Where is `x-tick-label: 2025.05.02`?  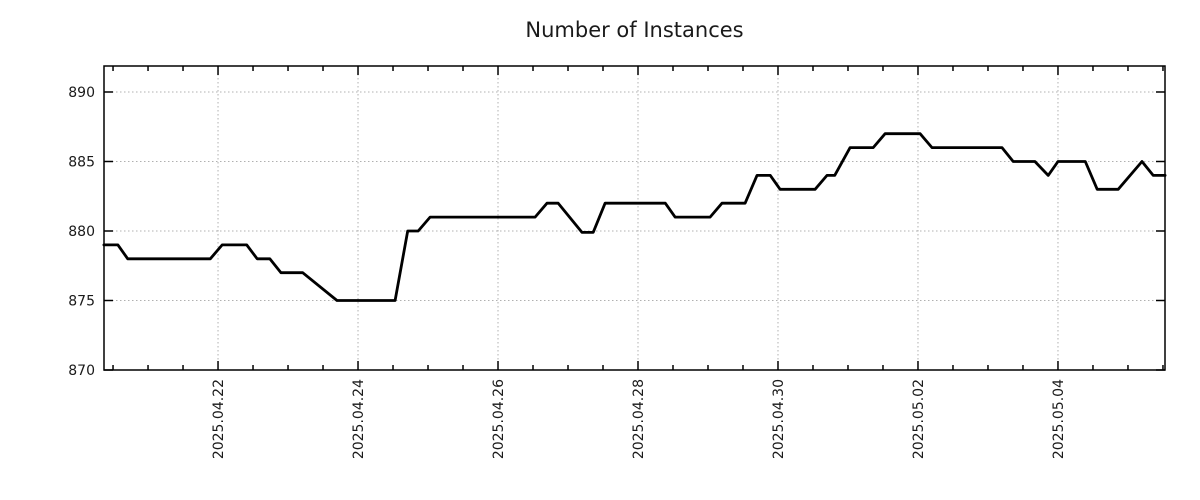
x-tick-label: 2025.05.02 is located at coordinates (919, 419).